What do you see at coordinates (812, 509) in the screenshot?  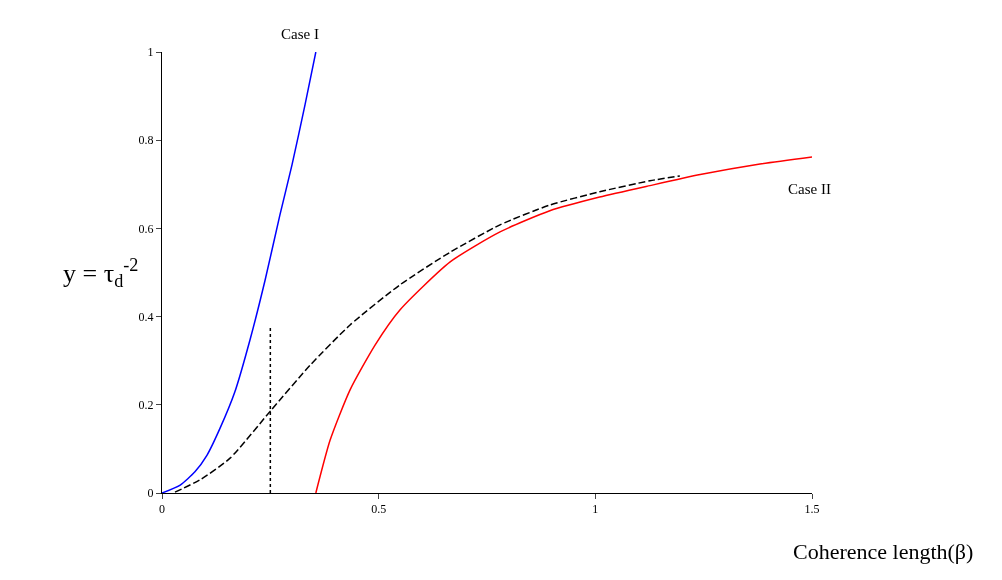 I see `x-tick-label: 1.5` at bounding box center [812, 509].